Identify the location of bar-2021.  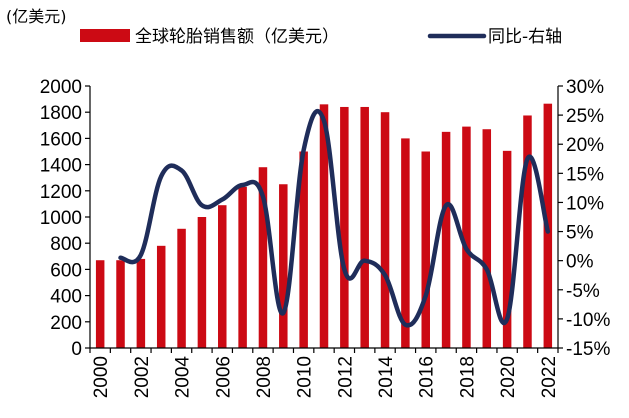
(527, 231).